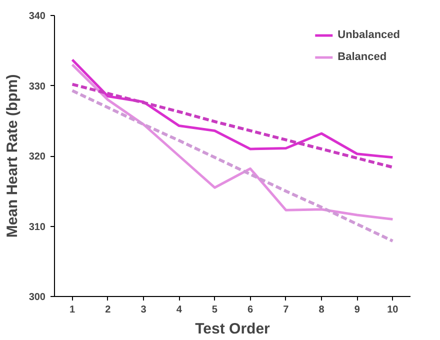  Describe the element at coordinates (321, 310) in the screenshot. I see `x-tick-label: 8` at that location.